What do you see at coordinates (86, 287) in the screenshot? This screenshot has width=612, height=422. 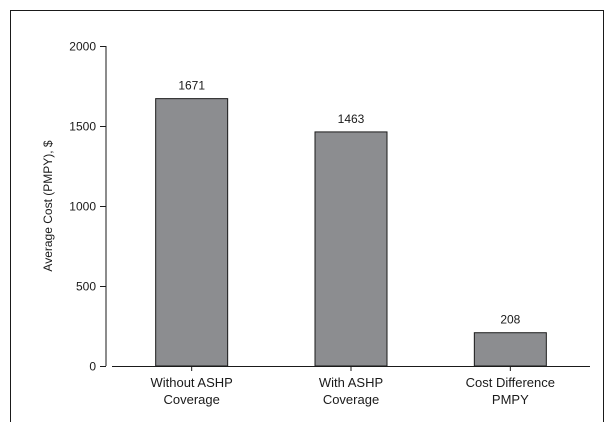 I see `y-tick-label: 500` at bounding box center [86, 287].